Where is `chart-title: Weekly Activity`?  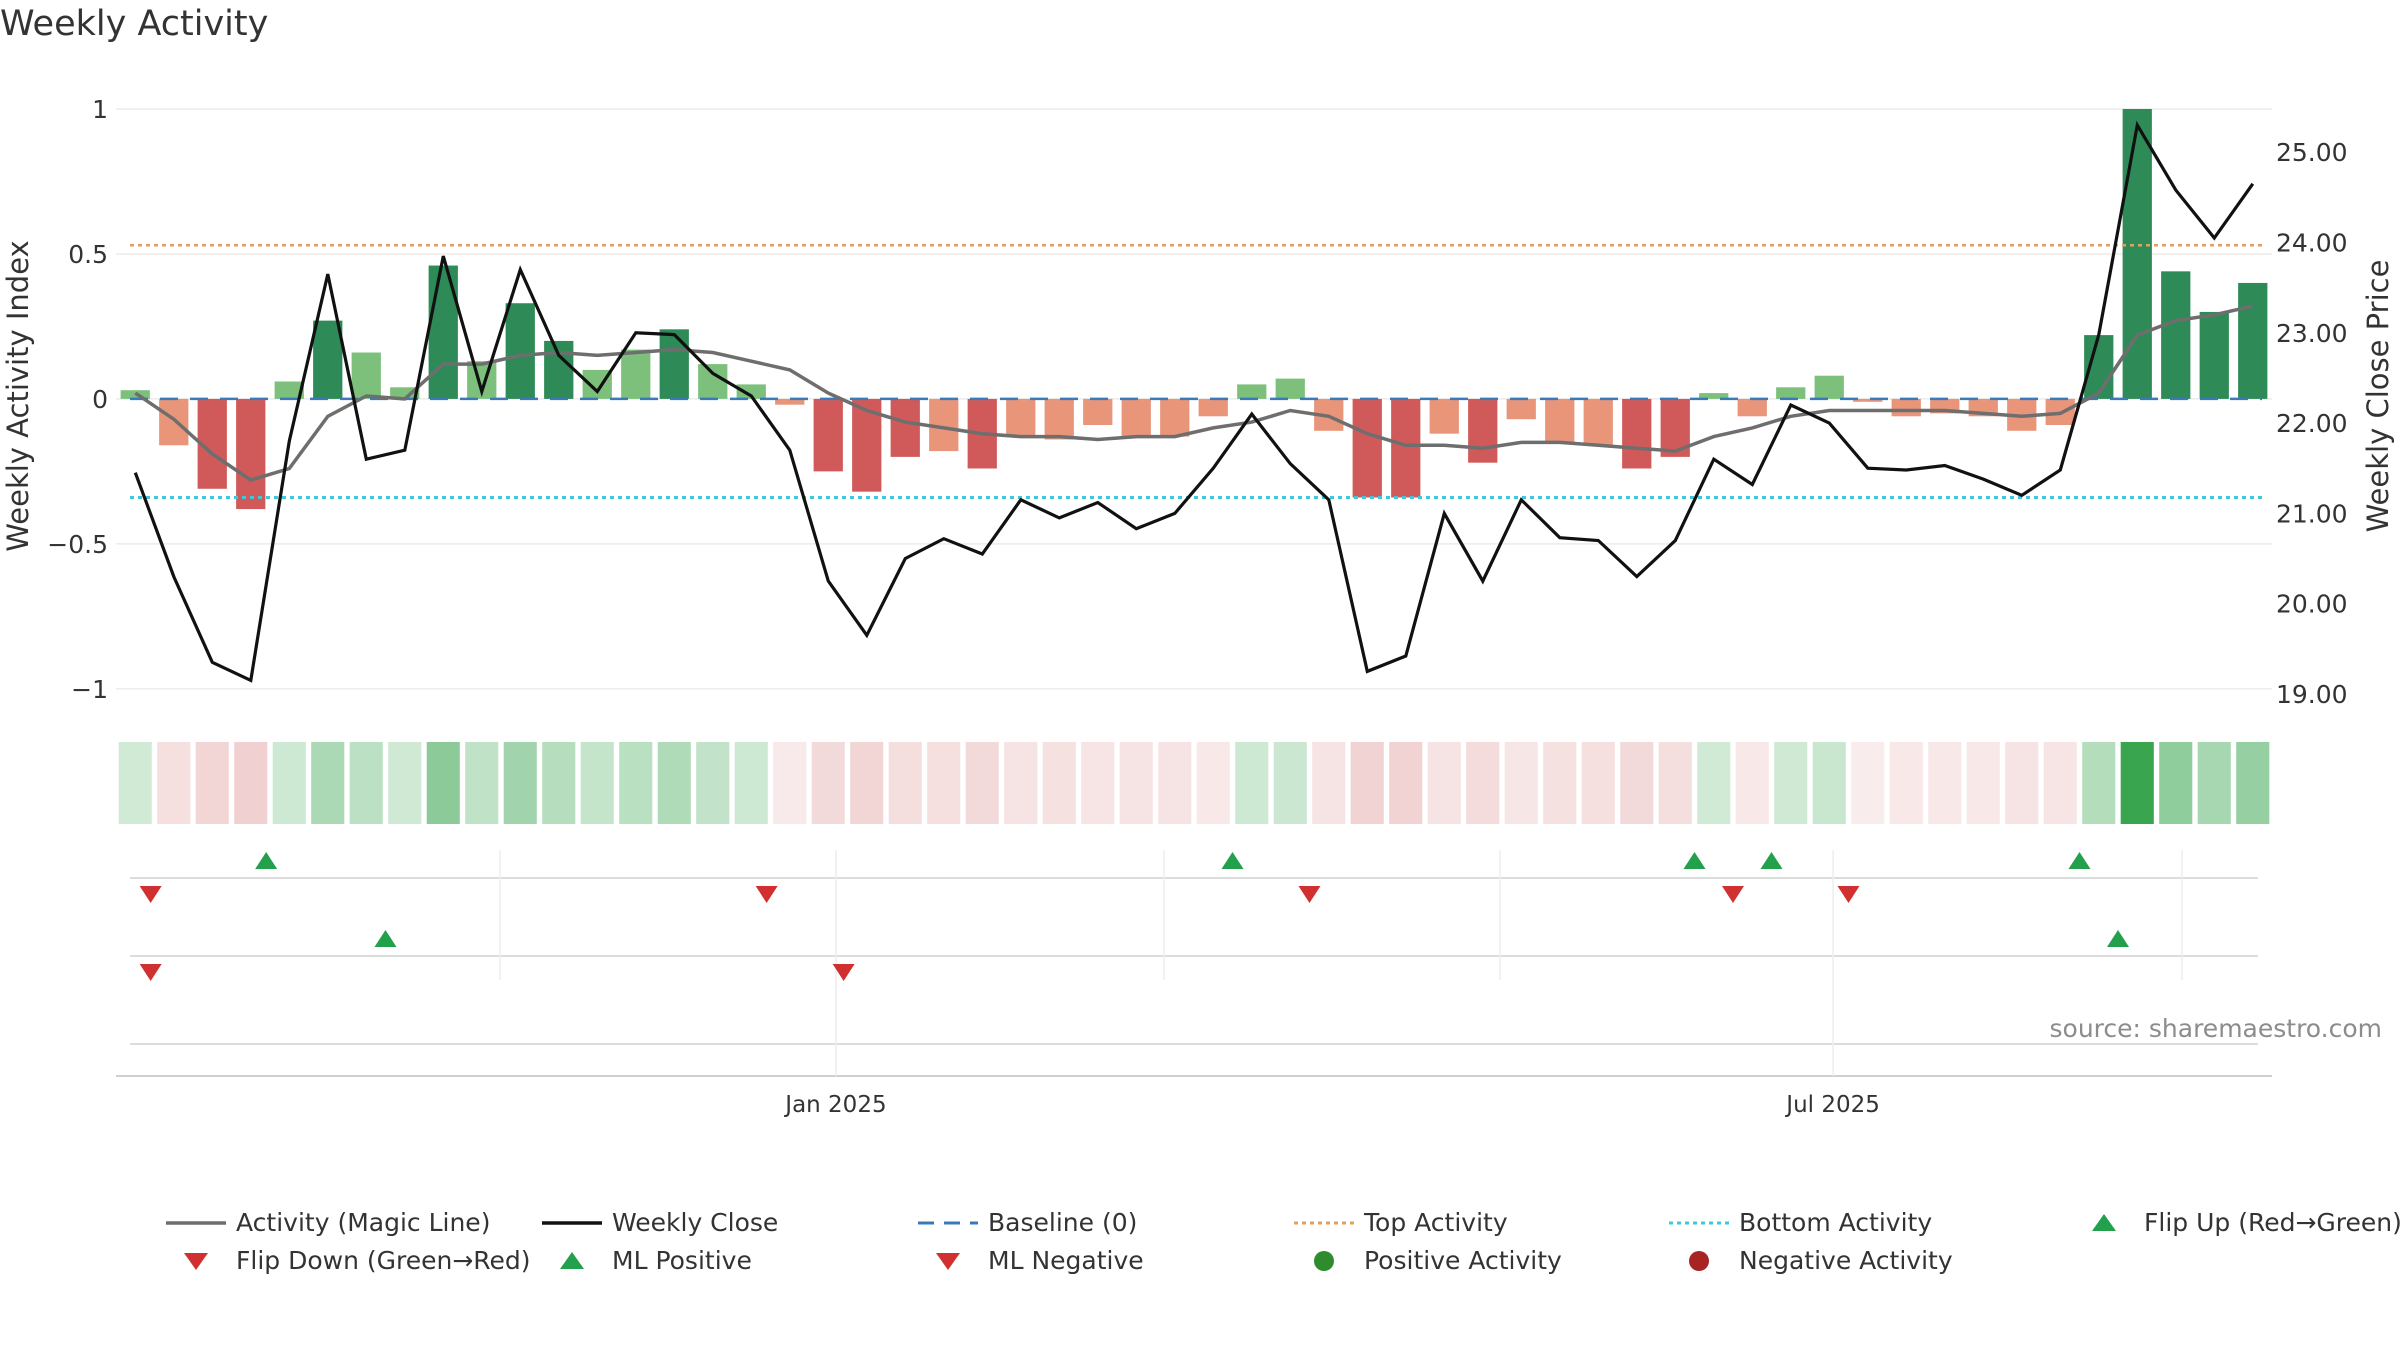
chart-title: Weekly Activity is located at coordinates (134, 24).